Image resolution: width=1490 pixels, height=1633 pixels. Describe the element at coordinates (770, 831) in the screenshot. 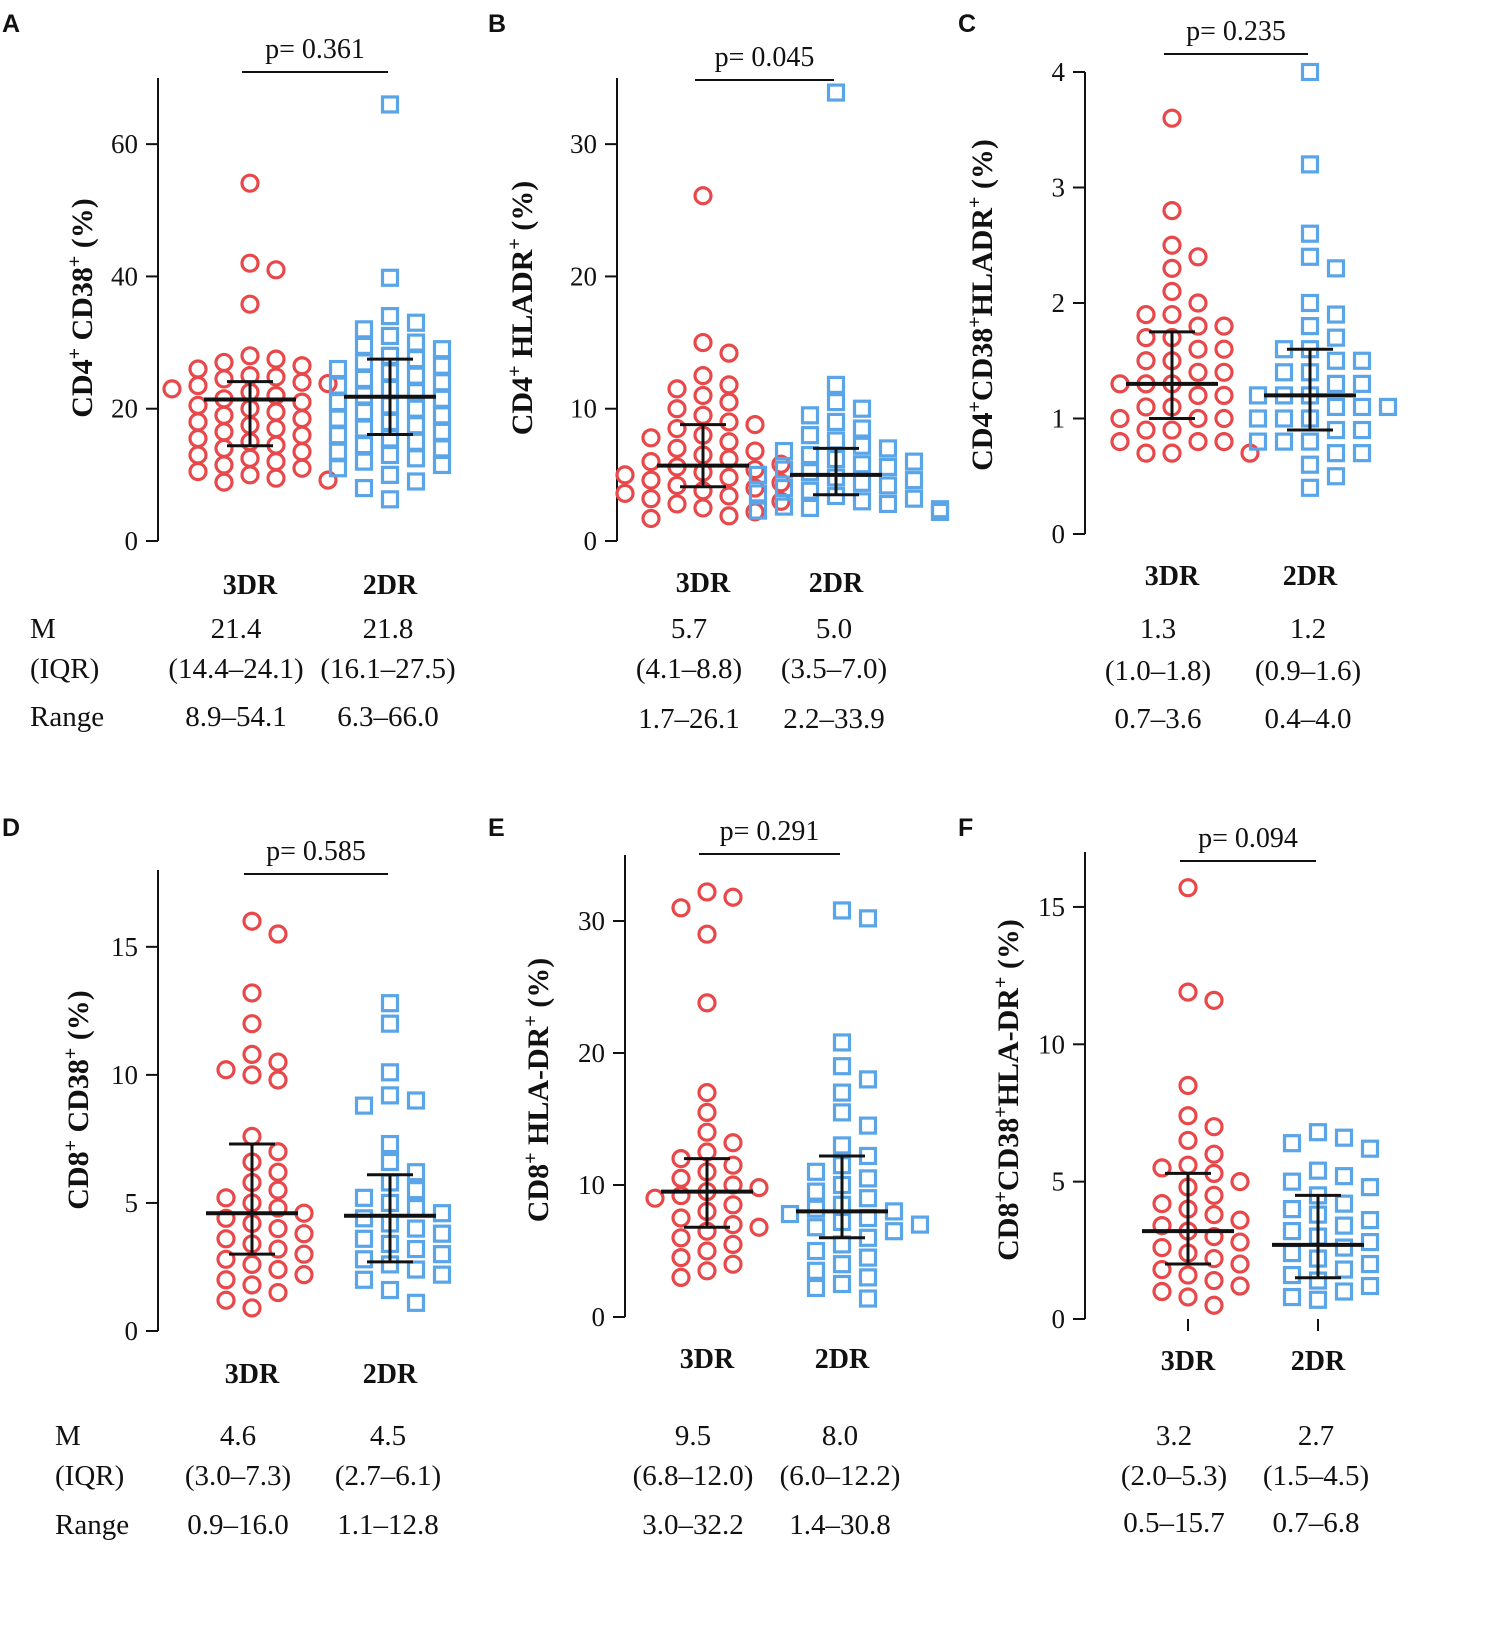

I see `p-value-label: p= 0.291` at that location.